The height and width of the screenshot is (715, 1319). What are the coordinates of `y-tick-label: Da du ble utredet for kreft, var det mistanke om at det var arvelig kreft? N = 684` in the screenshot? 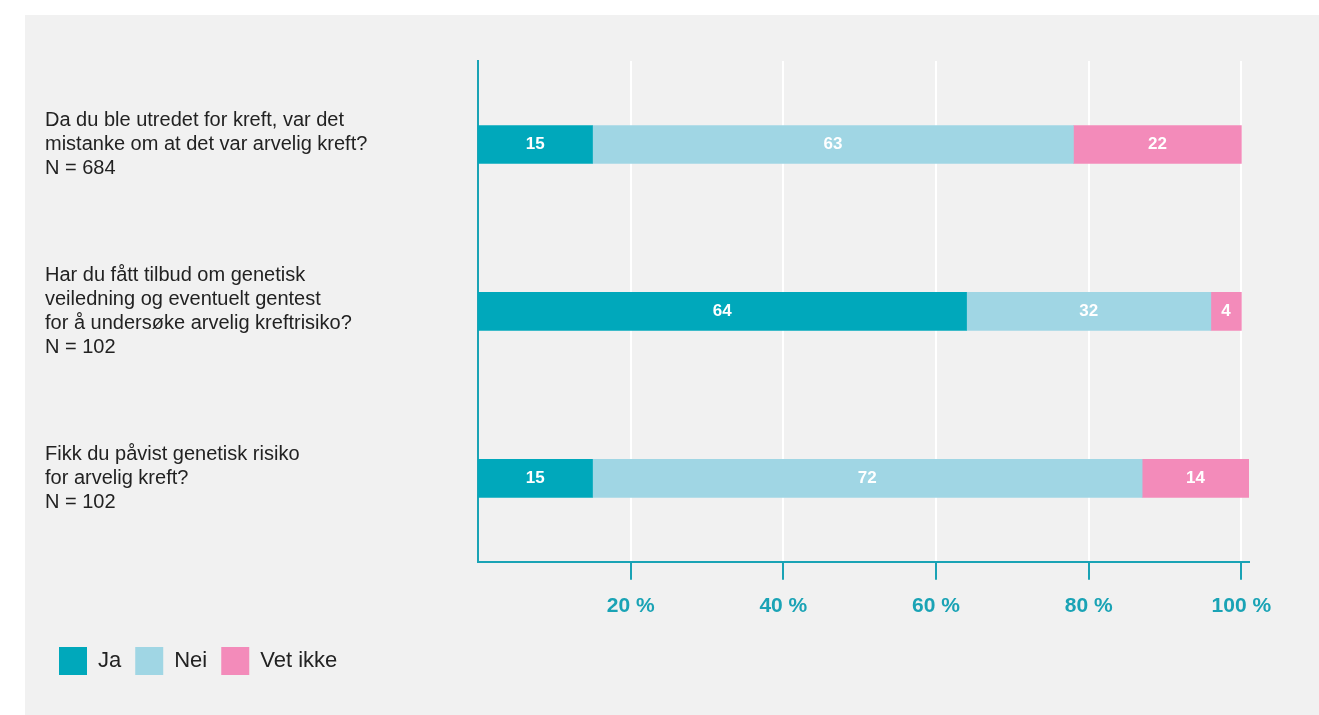 It's located at (206, 142).